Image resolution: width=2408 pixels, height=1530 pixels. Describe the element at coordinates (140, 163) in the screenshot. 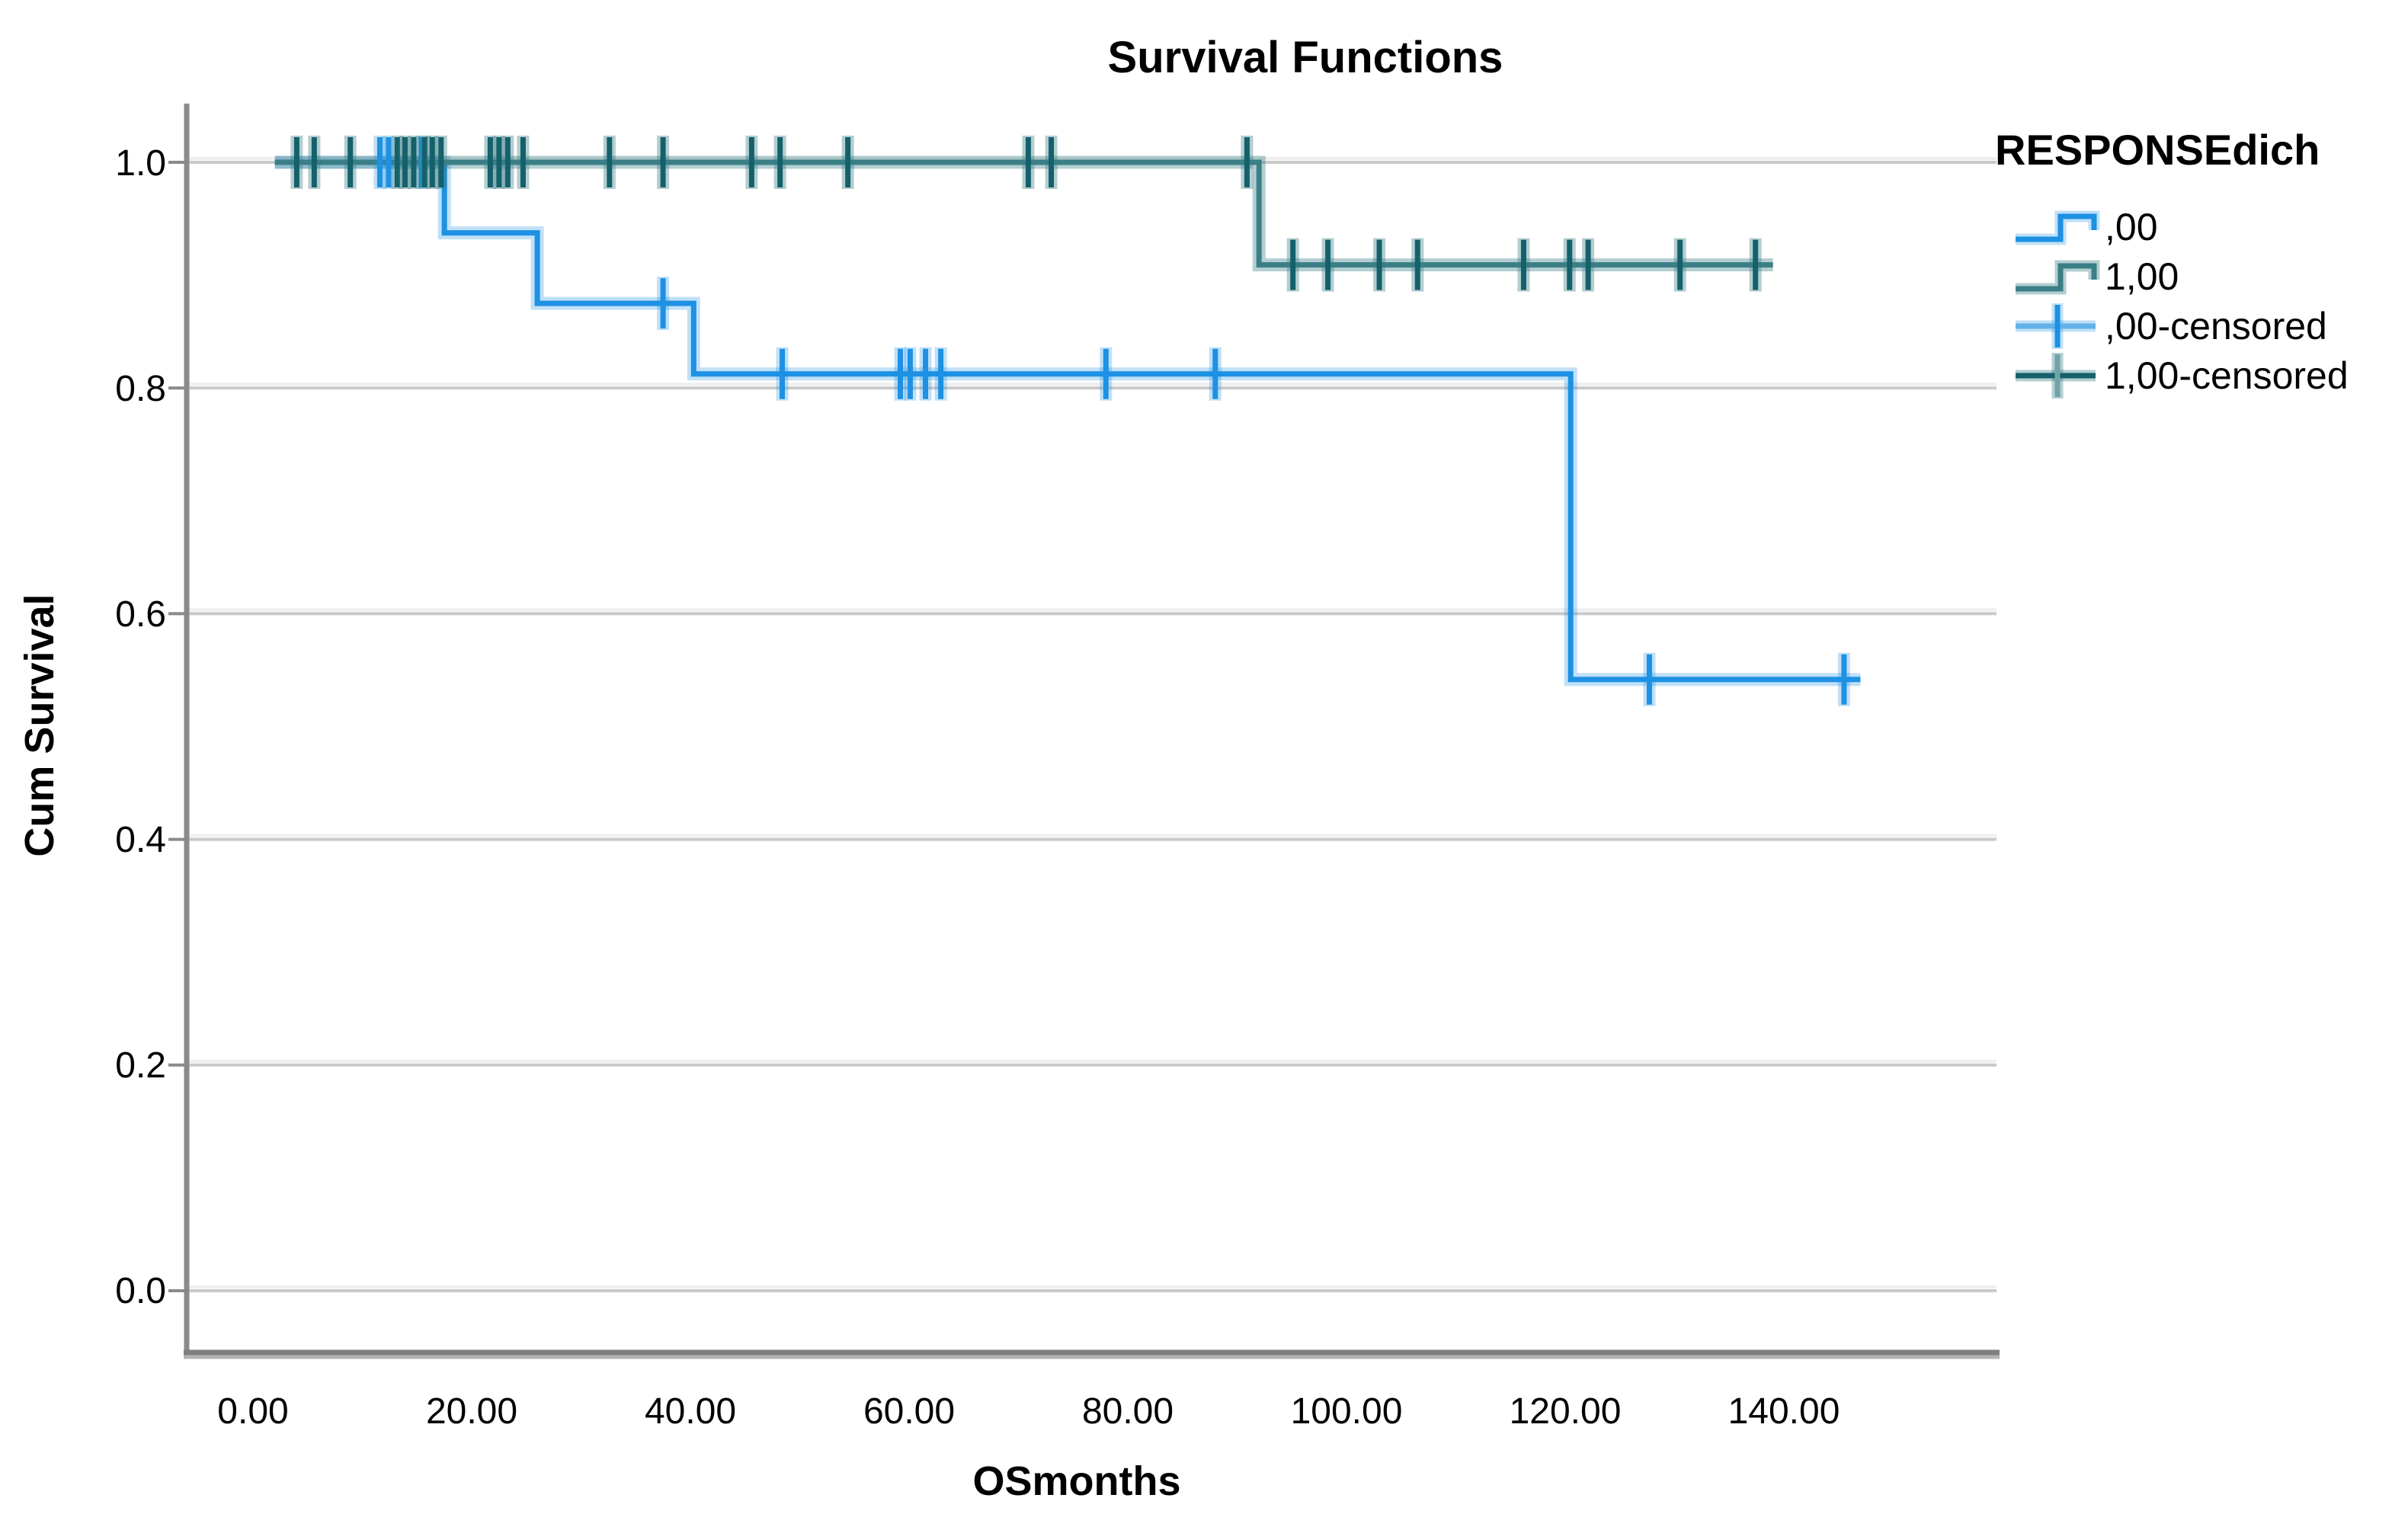

I see `y-tick-label: 1.0` at that location.